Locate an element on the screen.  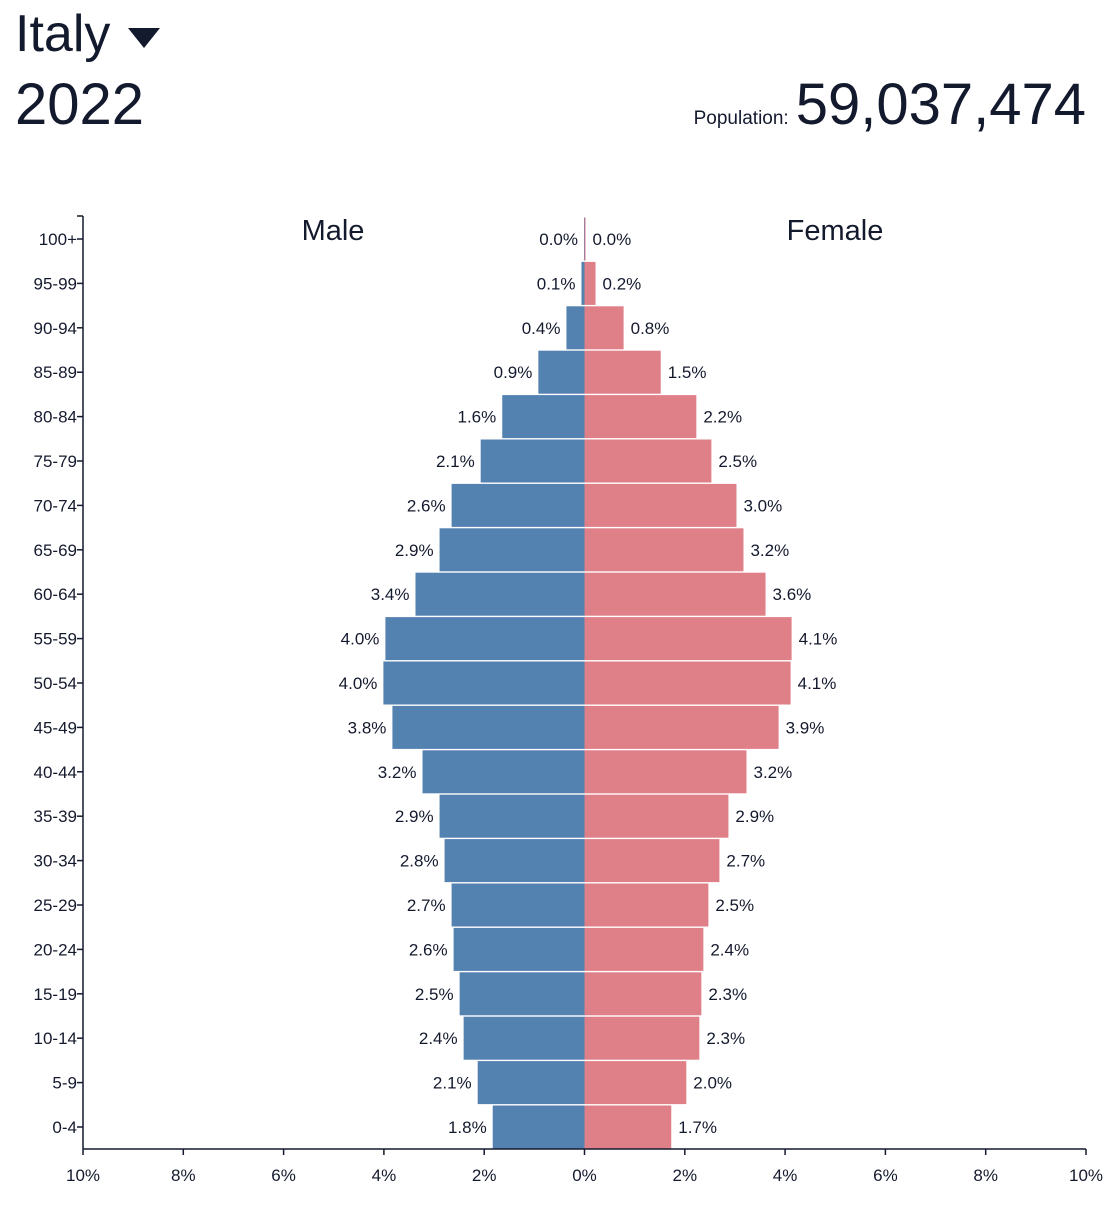
male-value-label: 0.4% is located at coordinates (541, 328).